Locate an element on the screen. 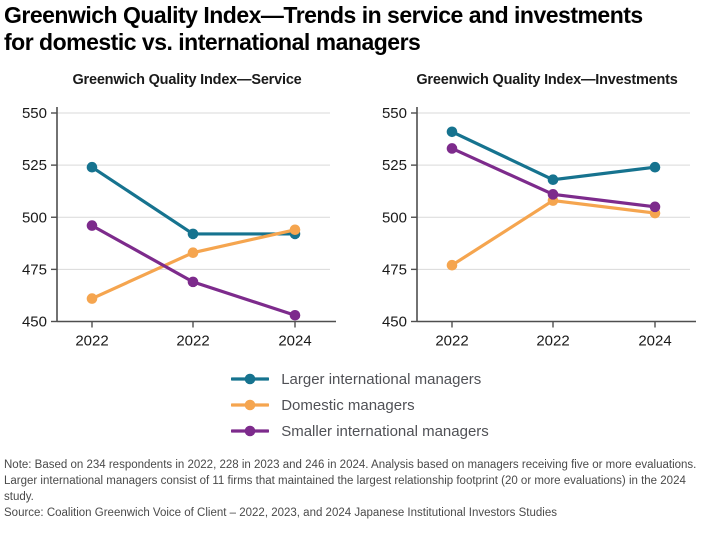 This screenshot has height=543, width=720. legend-item: Larger international managers is located at coordinates (360, 379).